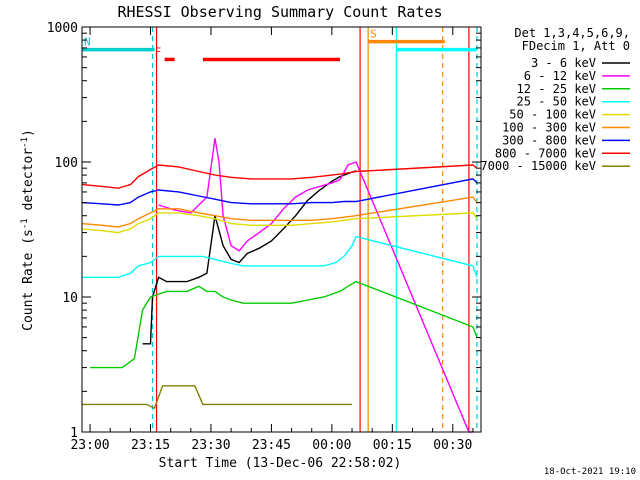  What do you see at coordinates (74, 433) in the screenshot?
I see `y-tick-label-0: 1` at bounding box center [74, 433].